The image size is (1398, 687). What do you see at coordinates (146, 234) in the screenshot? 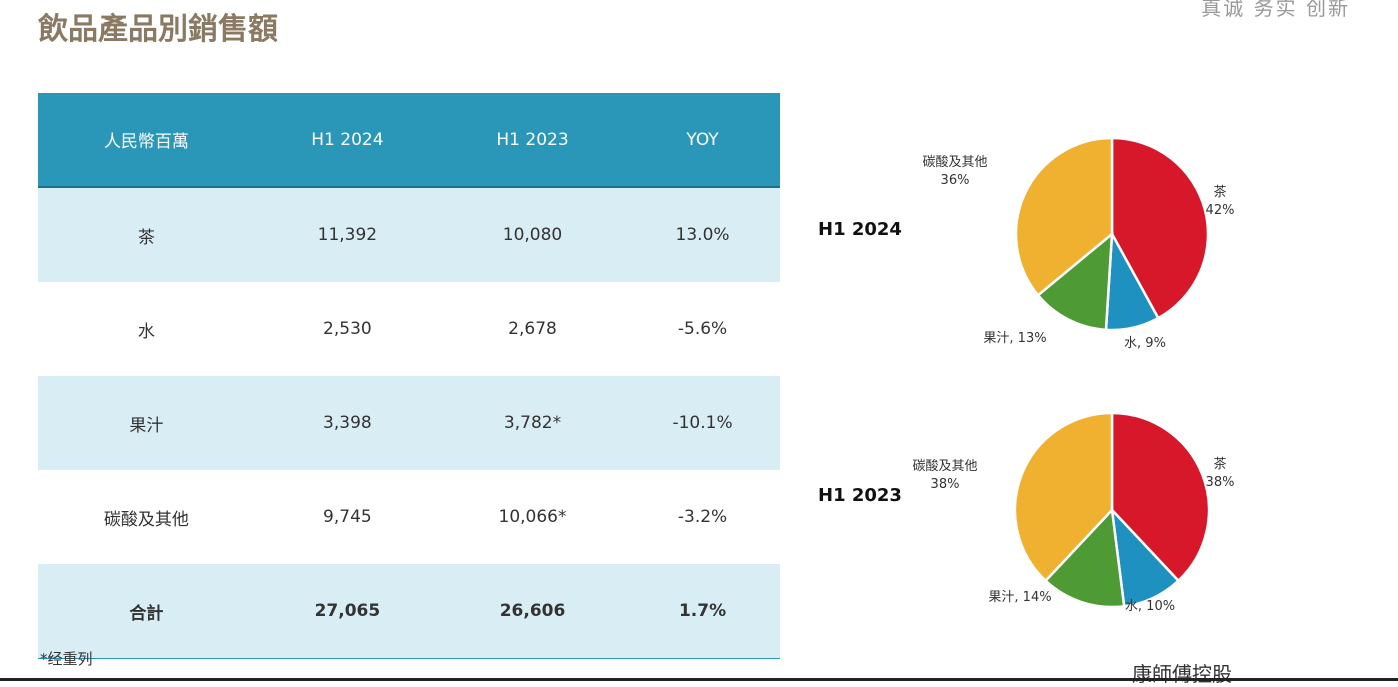
I see `table-cell: 茶` at bounding box center [146, 234].